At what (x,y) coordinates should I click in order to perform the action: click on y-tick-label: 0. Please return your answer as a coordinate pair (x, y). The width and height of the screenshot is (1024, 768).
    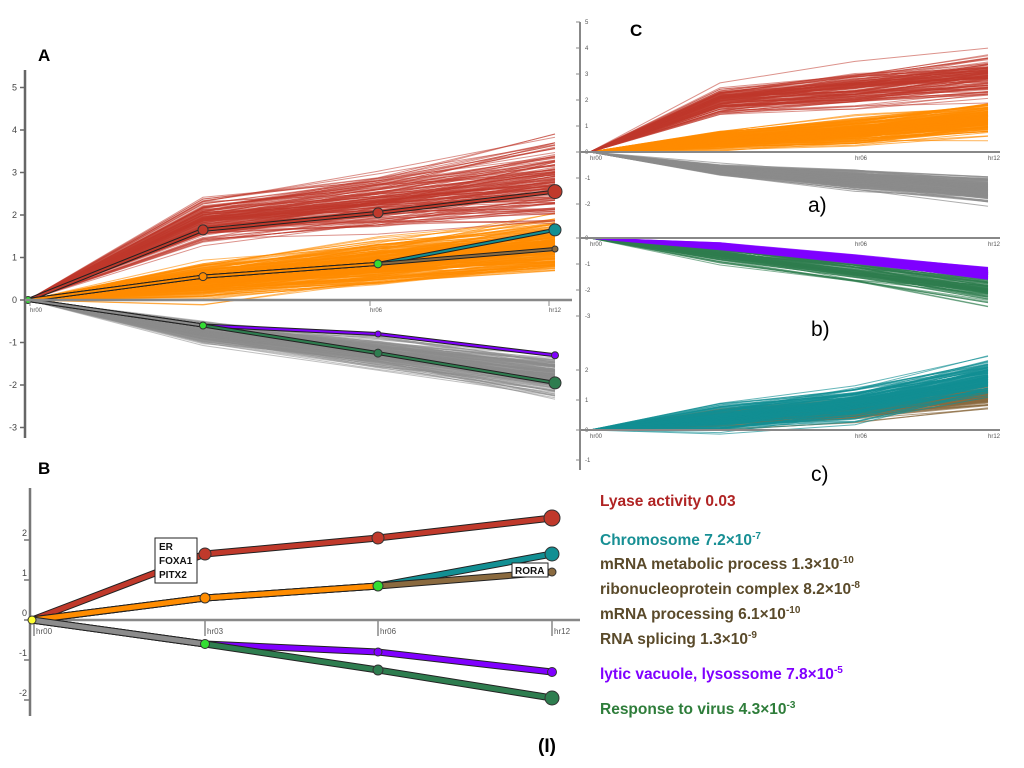
    Looking at the image, I should click on (24, 613).